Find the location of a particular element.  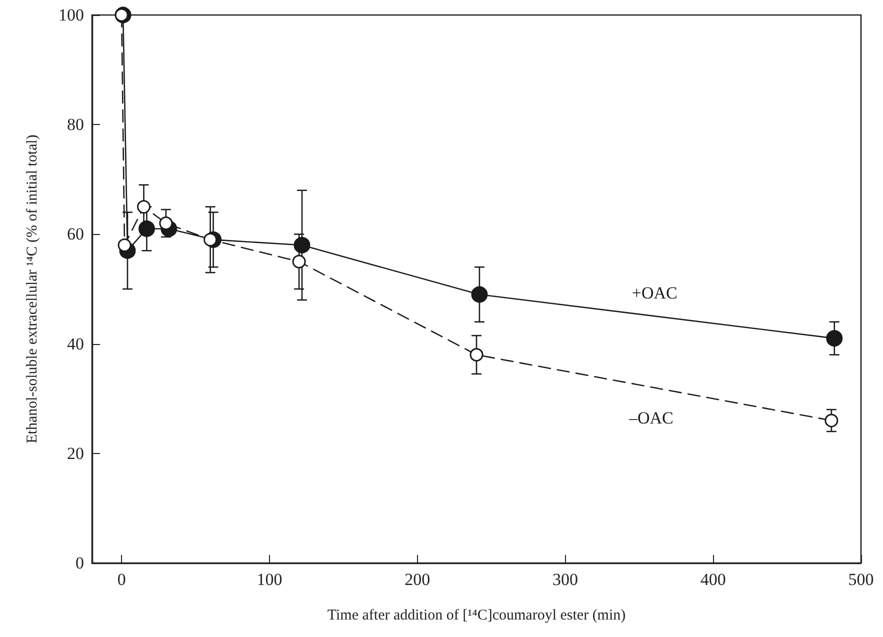

y-tick-label: 80 is located at coordinates (75, 124).